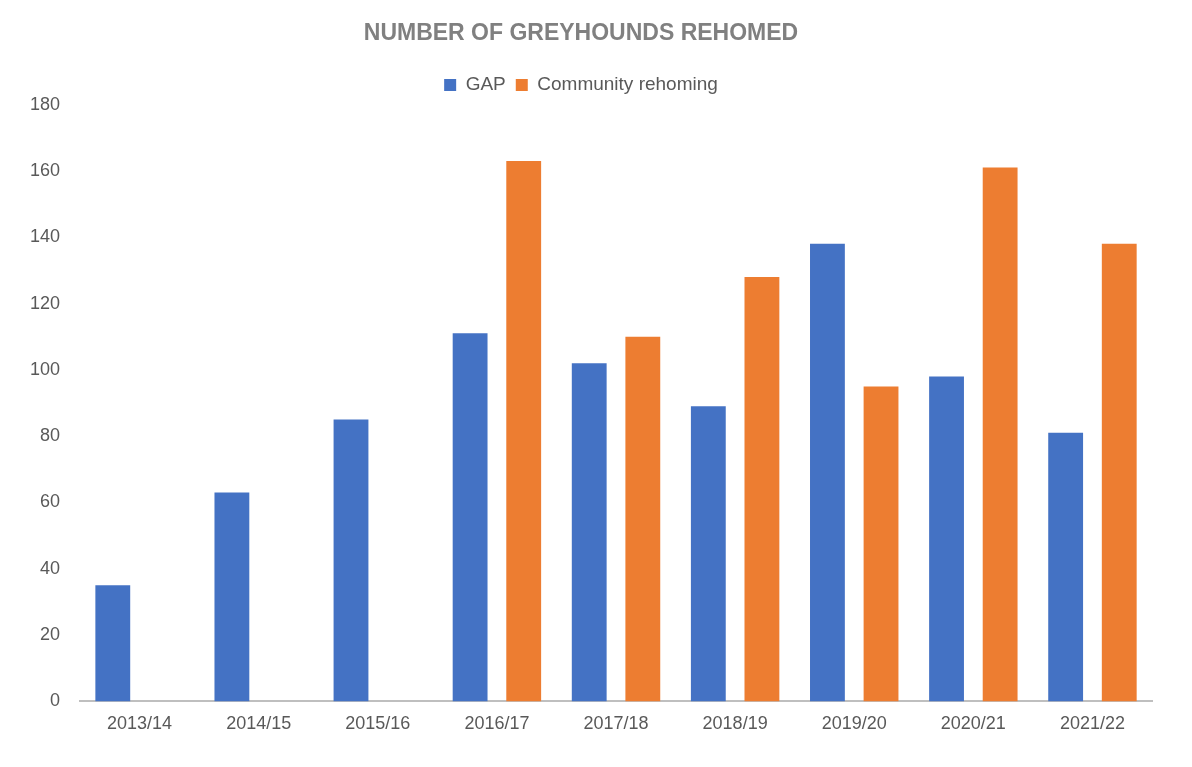 Image resolution: width=1192 pixels, height=767 pixels. What do you see at coordinates (973, 723) in the screenshot?
I see `x-tick-label: 2020/21` at bounding box center [973, 723].